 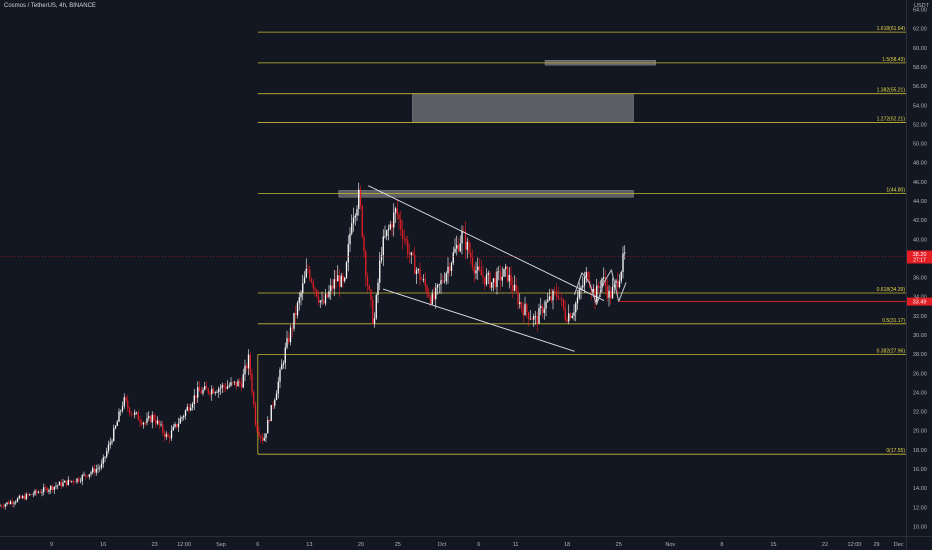 What do you see at coordinates (920, 68) in the screenshot?
I see `y-tick-label: 58.00` at bounding box center [920, 68].